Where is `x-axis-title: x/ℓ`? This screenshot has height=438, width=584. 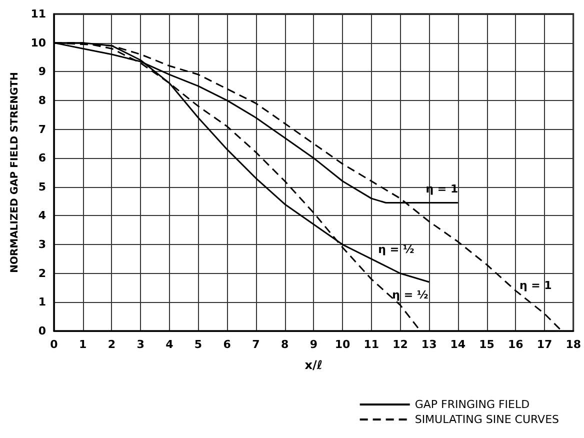
x-axis-title: x/ℓ is located at coordinates (313, 365).